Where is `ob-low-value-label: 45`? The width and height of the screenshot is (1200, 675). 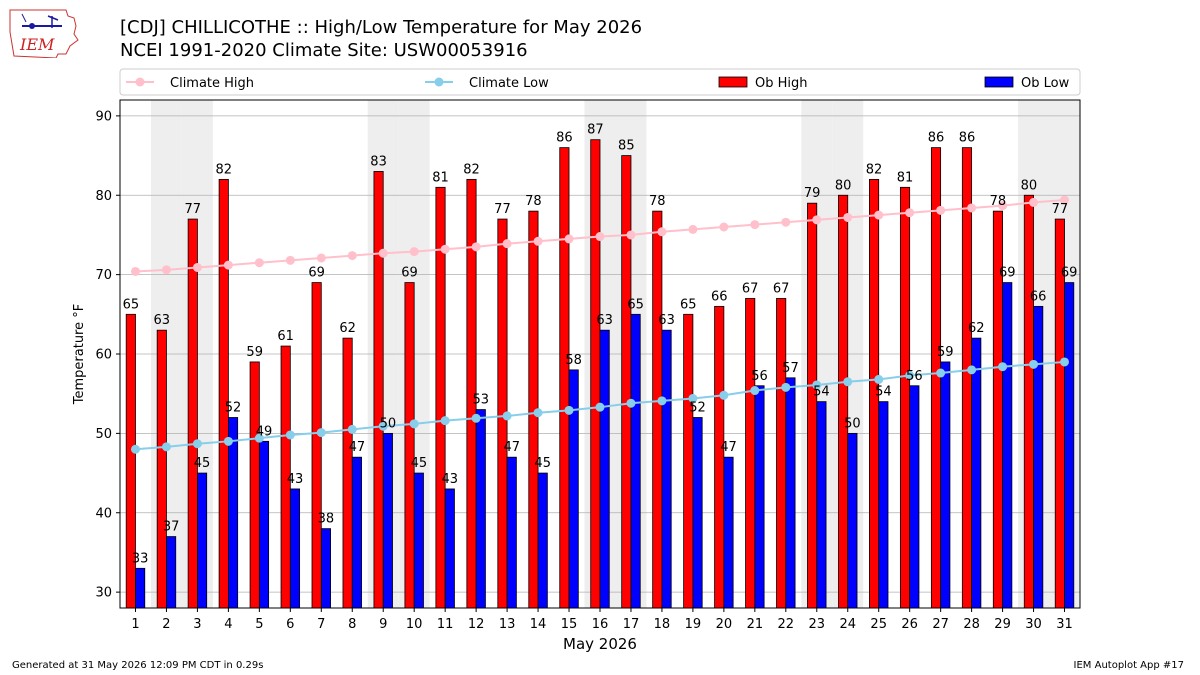 ob-low-value-label: 45 is located at coordinates (202, 463).